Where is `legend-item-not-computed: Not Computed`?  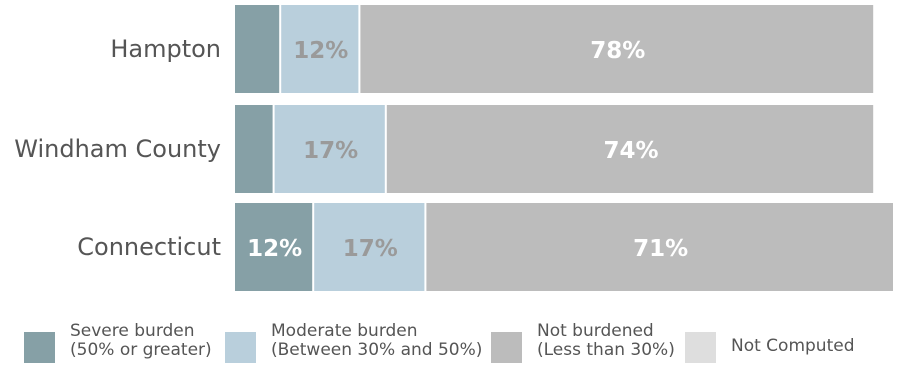 legend-item-not-computed: Not Computed is located at coordinates (770, 342).